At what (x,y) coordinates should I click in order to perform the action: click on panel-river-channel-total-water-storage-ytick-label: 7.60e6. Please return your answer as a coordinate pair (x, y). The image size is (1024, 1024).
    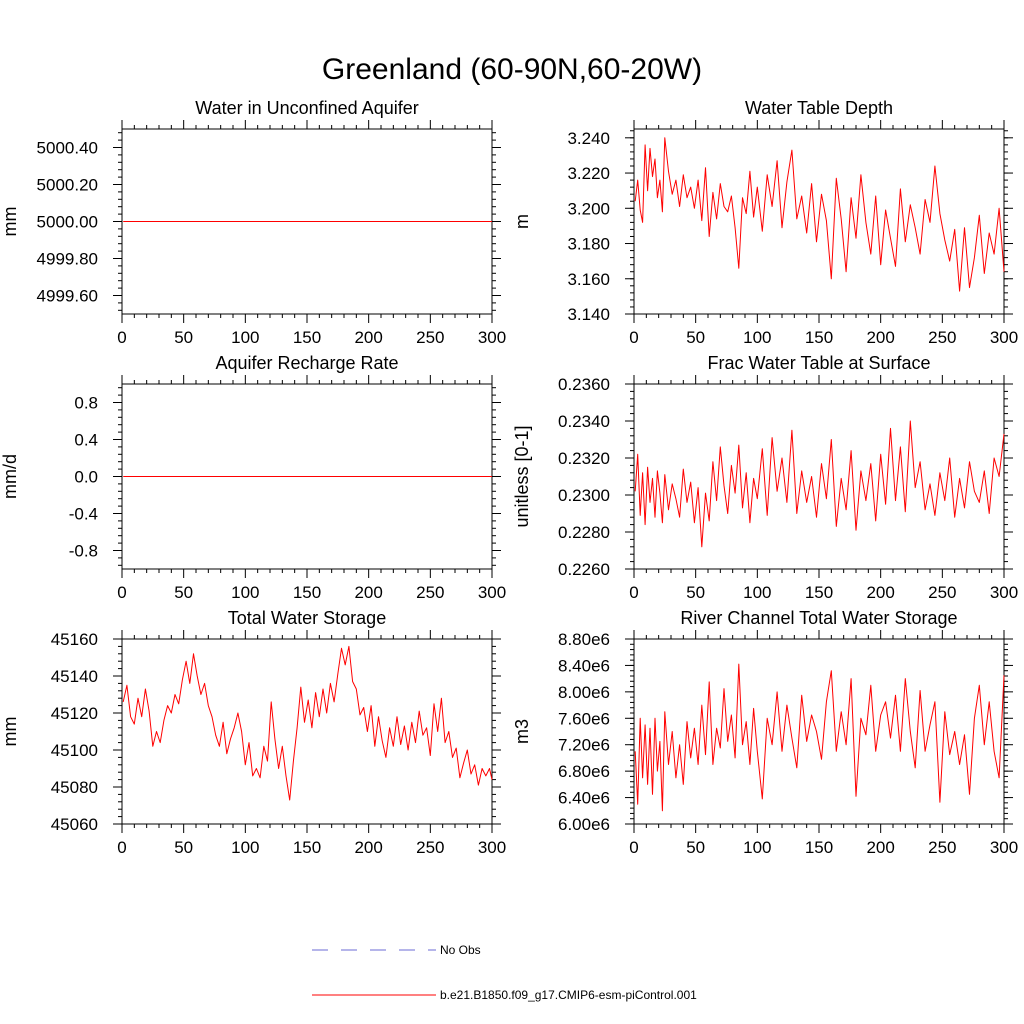
    Looking at the image, I should click on (584, 718).